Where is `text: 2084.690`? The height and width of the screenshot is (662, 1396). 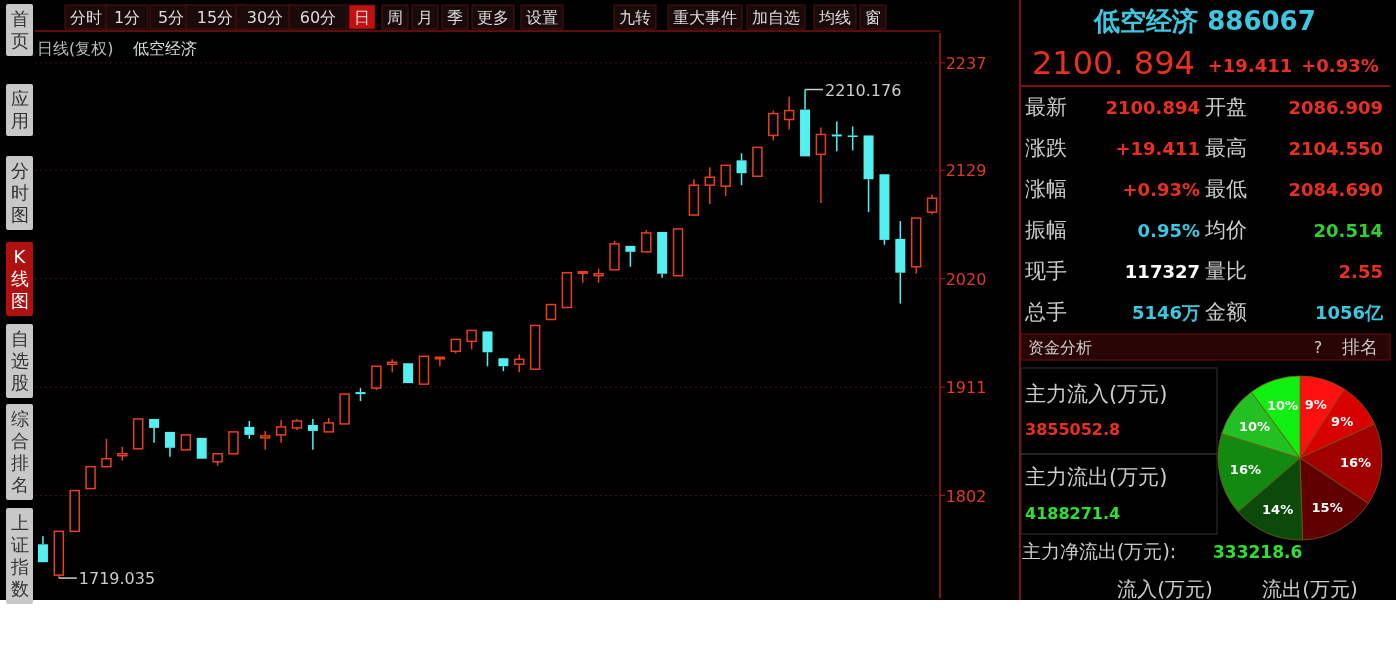
text: 2084.690 is located at coordinates (1335, 189).